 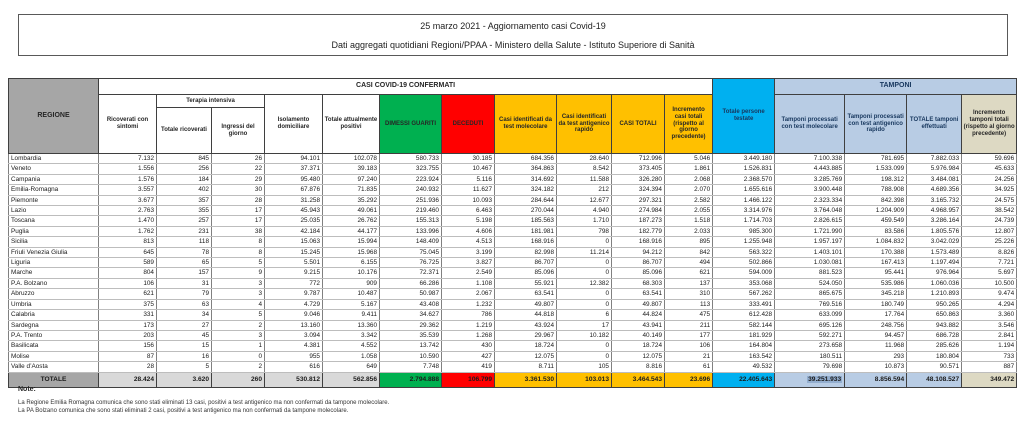 I want to click on value-cell: 297.321, so click(x=638, y=201).